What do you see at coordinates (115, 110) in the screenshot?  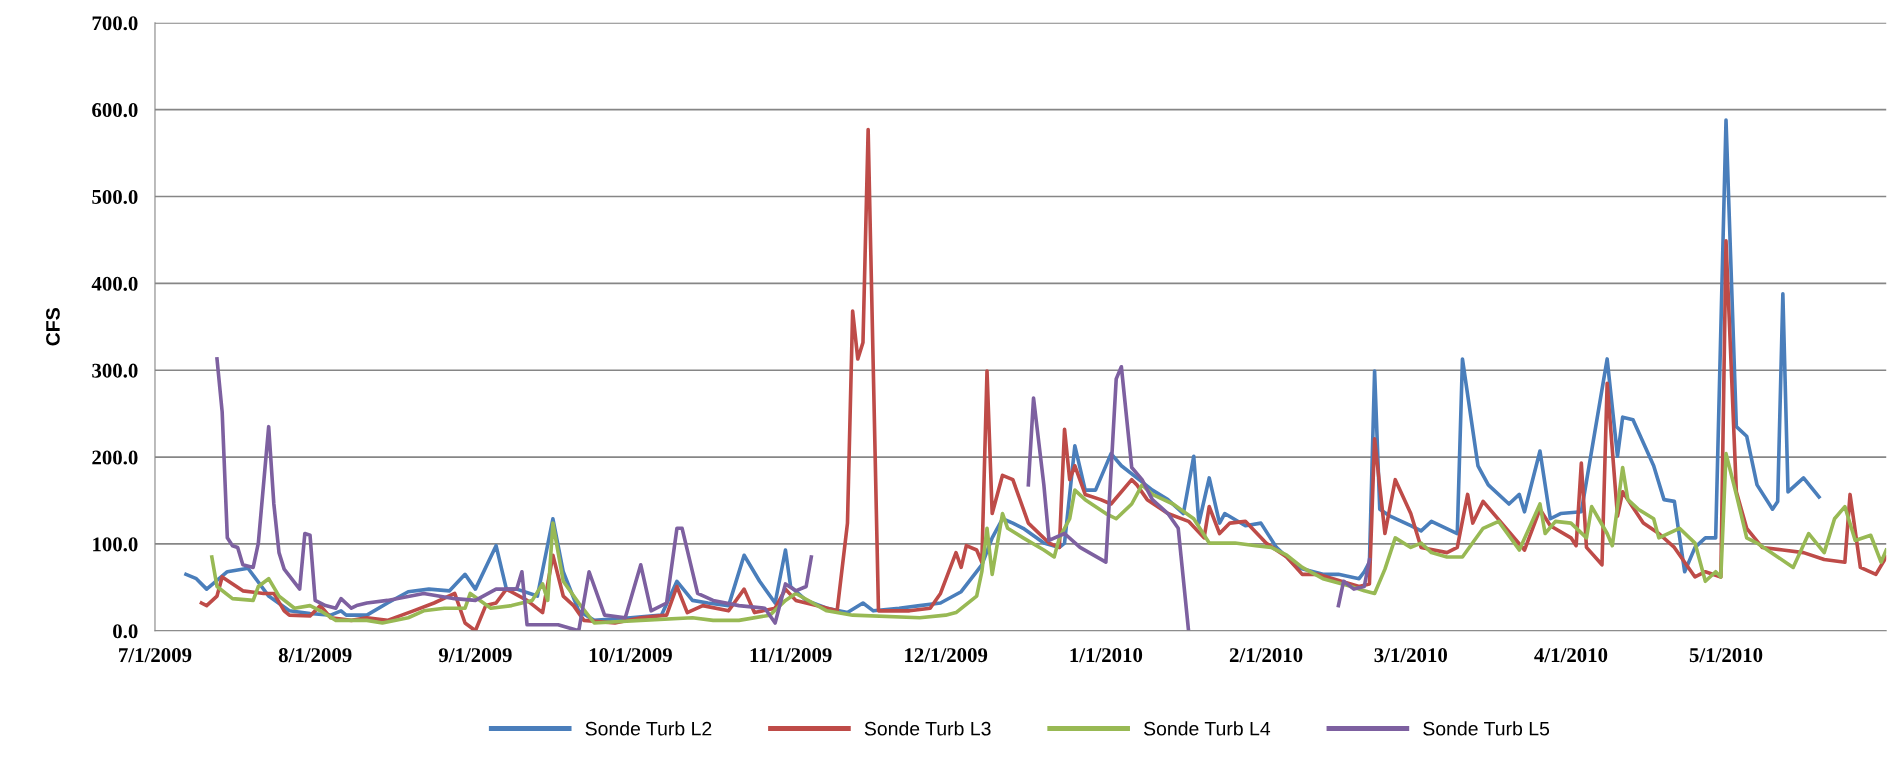 I see `y-tick-label: 600.0` at bounding box center [115, 110].